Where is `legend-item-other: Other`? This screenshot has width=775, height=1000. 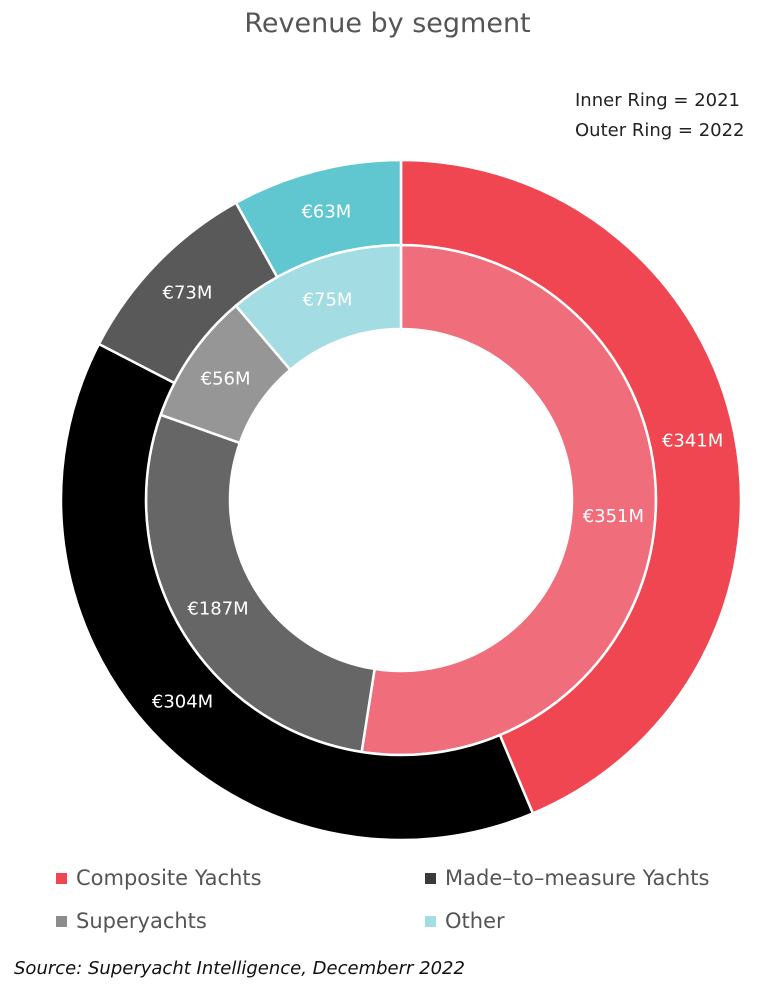
legend-item-other: Other is located at coordinates (465, 921).